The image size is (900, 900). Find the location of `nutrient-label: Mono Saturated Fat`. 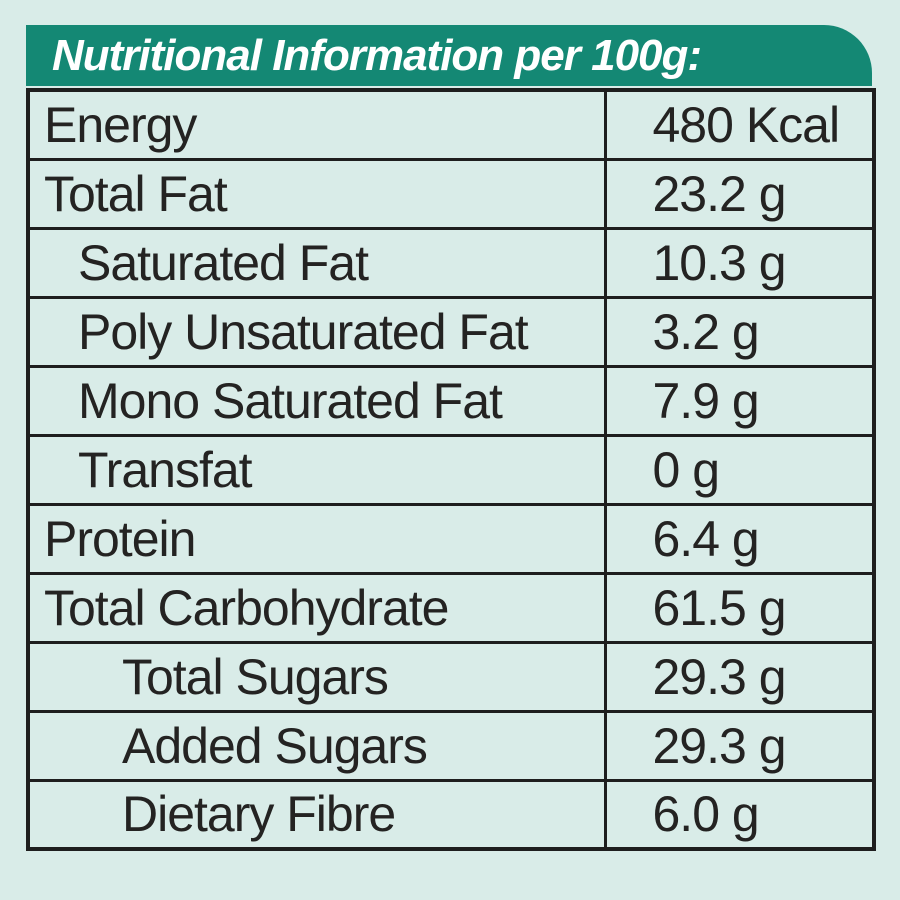

nutrient-label: Mono Saturated Fat is located at coordinates (316, 400).